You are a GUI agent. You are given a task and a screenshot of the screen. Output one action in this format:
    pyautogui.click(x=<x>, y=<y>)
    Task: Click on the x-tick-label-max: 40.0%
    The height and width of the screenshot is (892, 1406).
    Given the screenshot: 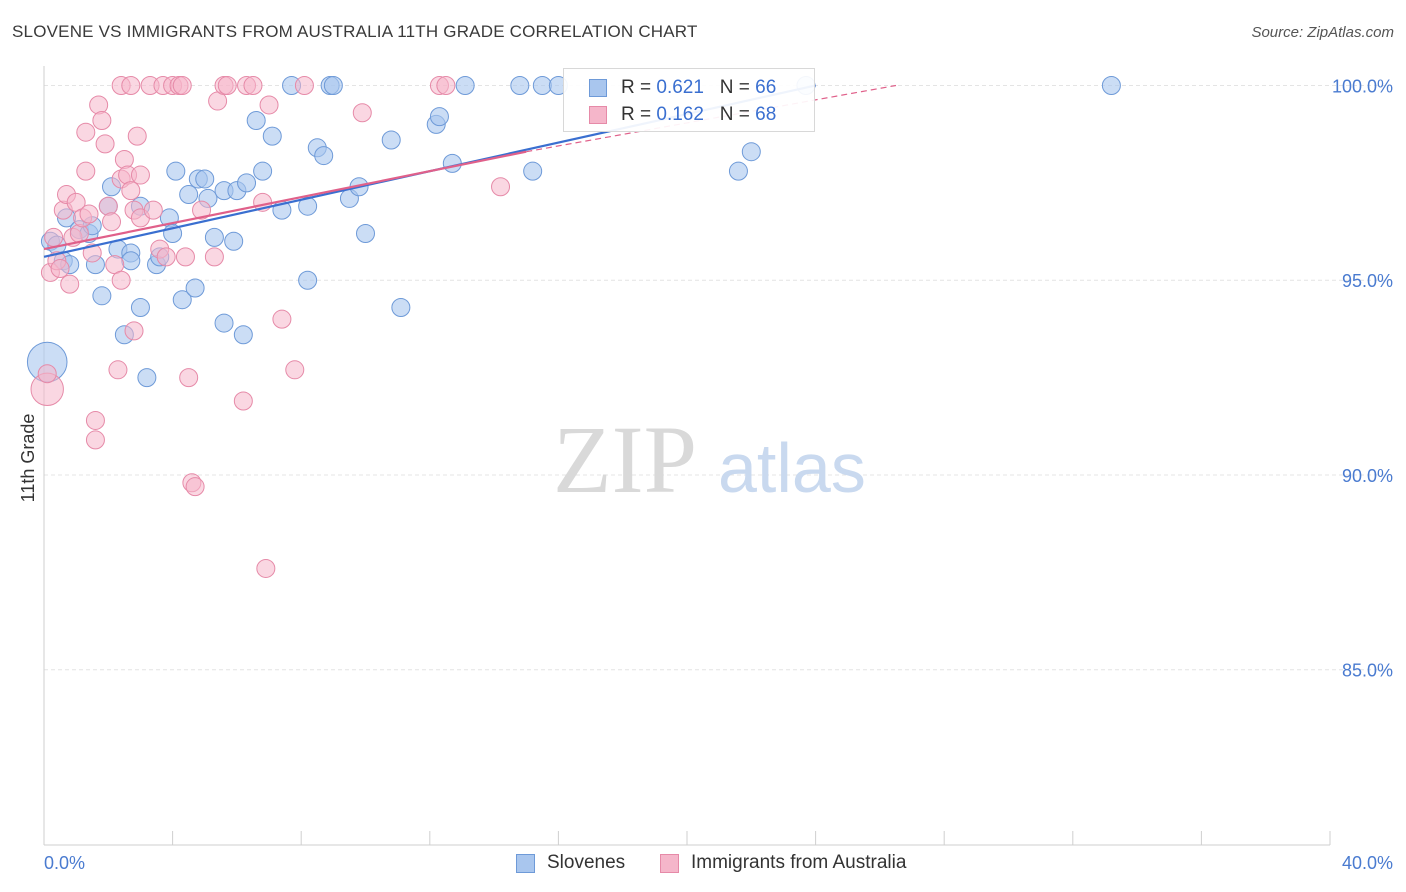 What is the action you would take?
    pyautogui.click(x=1367, y=863)
    